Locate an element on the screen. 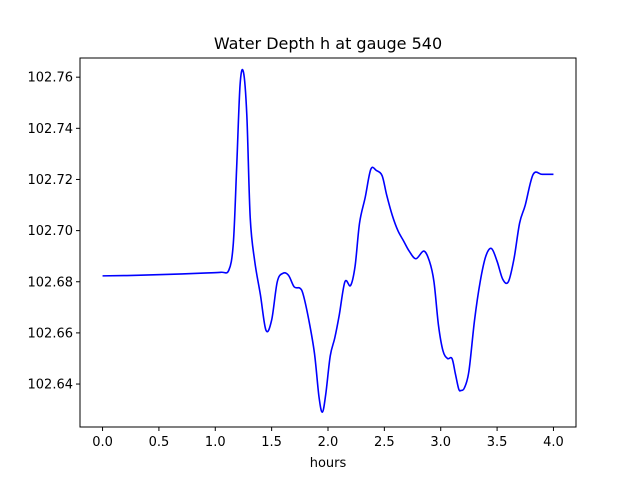  chart-title: Water Depth h at gauge 540 is located at coordinates (328, 43).